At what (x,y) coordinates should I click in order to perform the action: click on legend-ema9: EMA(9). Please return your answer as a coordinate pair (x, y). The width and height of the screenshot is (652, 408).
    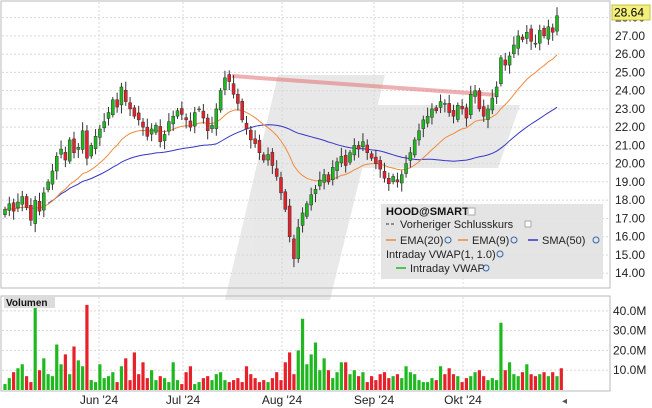
    Looking at the image, I should click on (490, 241).